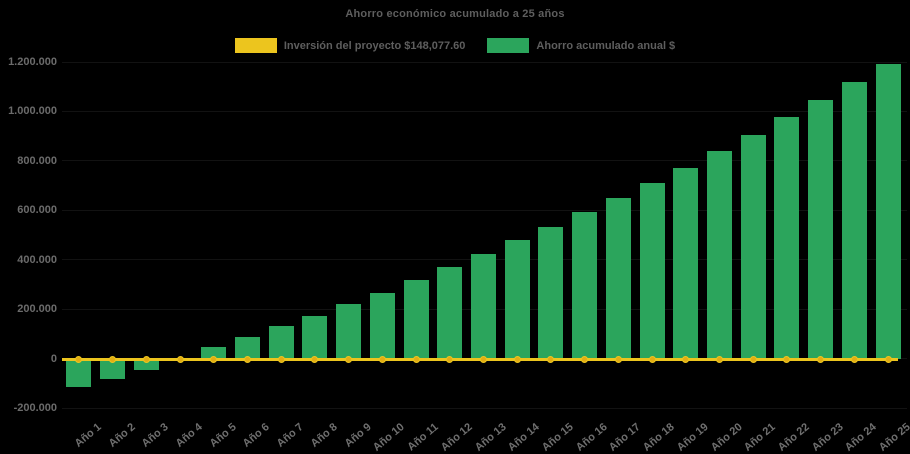  I want to click on y-tick-label: 1.000.000, so click(32, 111).